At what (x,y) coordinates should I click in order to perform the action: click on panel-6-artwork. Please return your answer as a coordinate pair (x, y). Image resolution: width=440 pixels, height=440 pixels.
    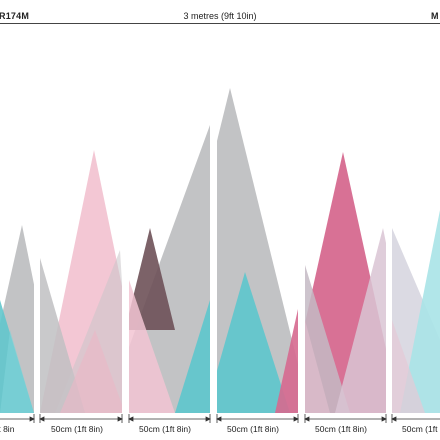
    Looking at the image, I should click on (416, 311).